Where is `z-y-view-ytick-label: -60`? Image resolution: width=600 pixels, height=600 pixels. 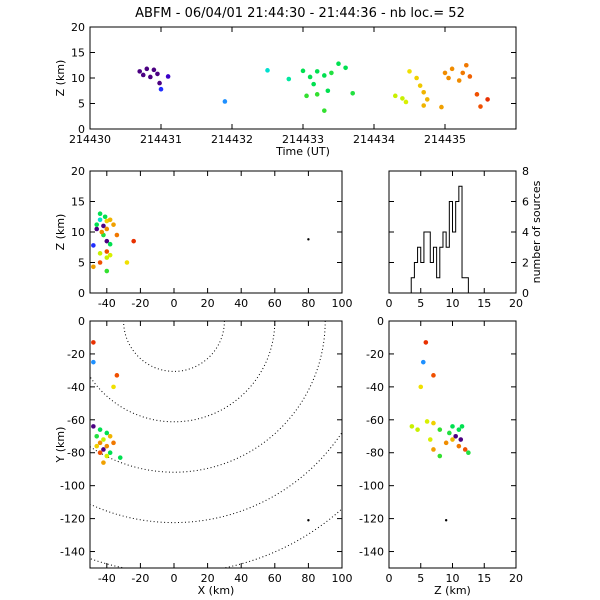
z-y-view-ytick-label: -60 is located at coordinates (375, 420).